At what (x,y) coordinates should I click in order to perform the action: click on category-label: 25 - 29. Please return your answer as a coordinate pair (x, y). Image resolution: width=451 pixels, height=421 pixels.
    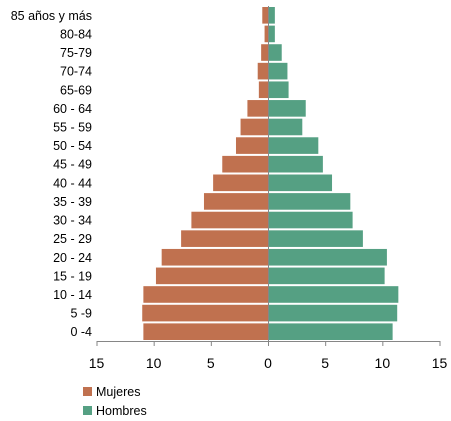
    Looking at the image, I should click on (72, 239).